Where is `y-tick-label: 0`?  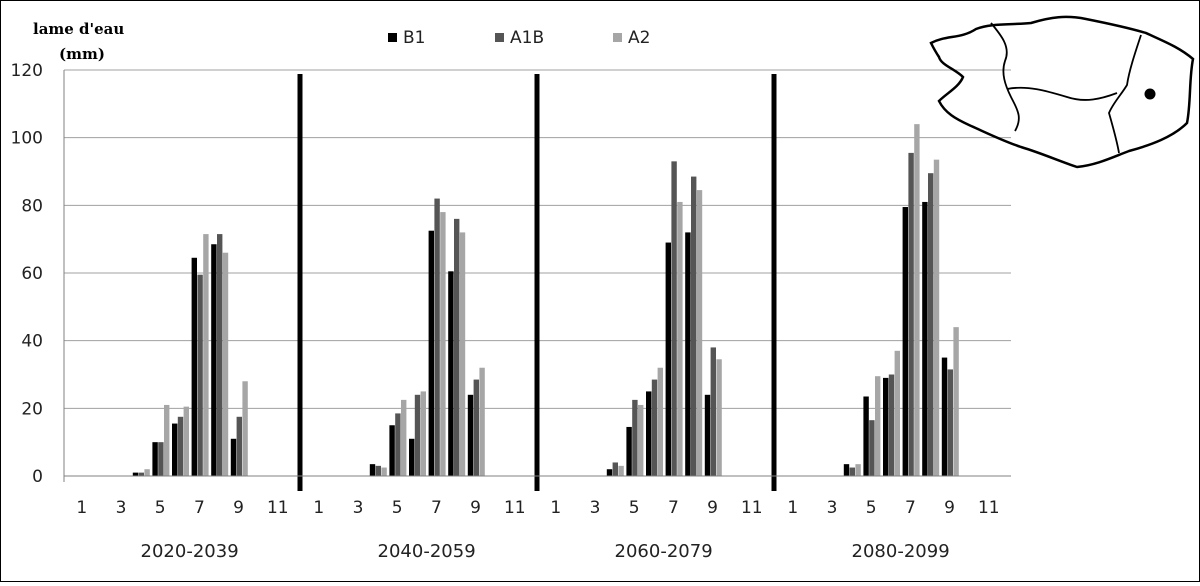
y-tick-label: 0 is located at coordinates (37, 477).